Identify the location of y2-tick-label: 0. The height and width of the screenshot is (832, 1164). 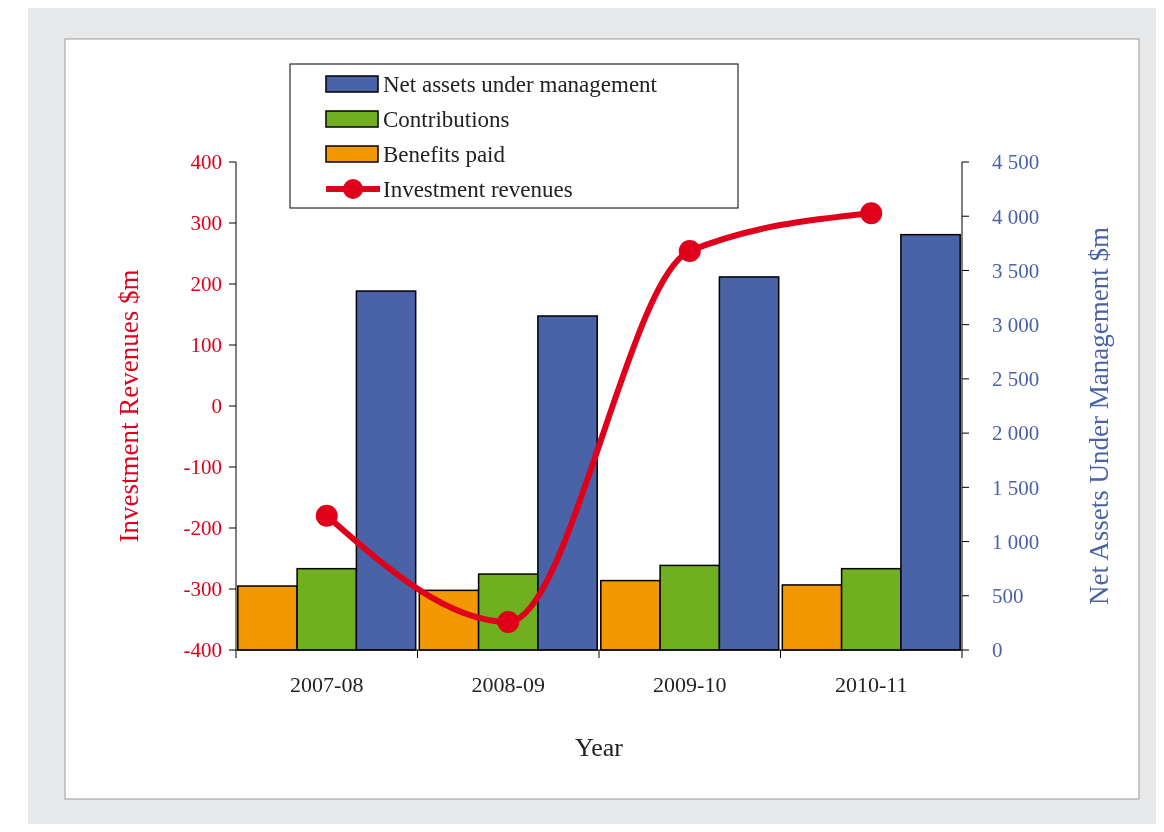
(997, 650).